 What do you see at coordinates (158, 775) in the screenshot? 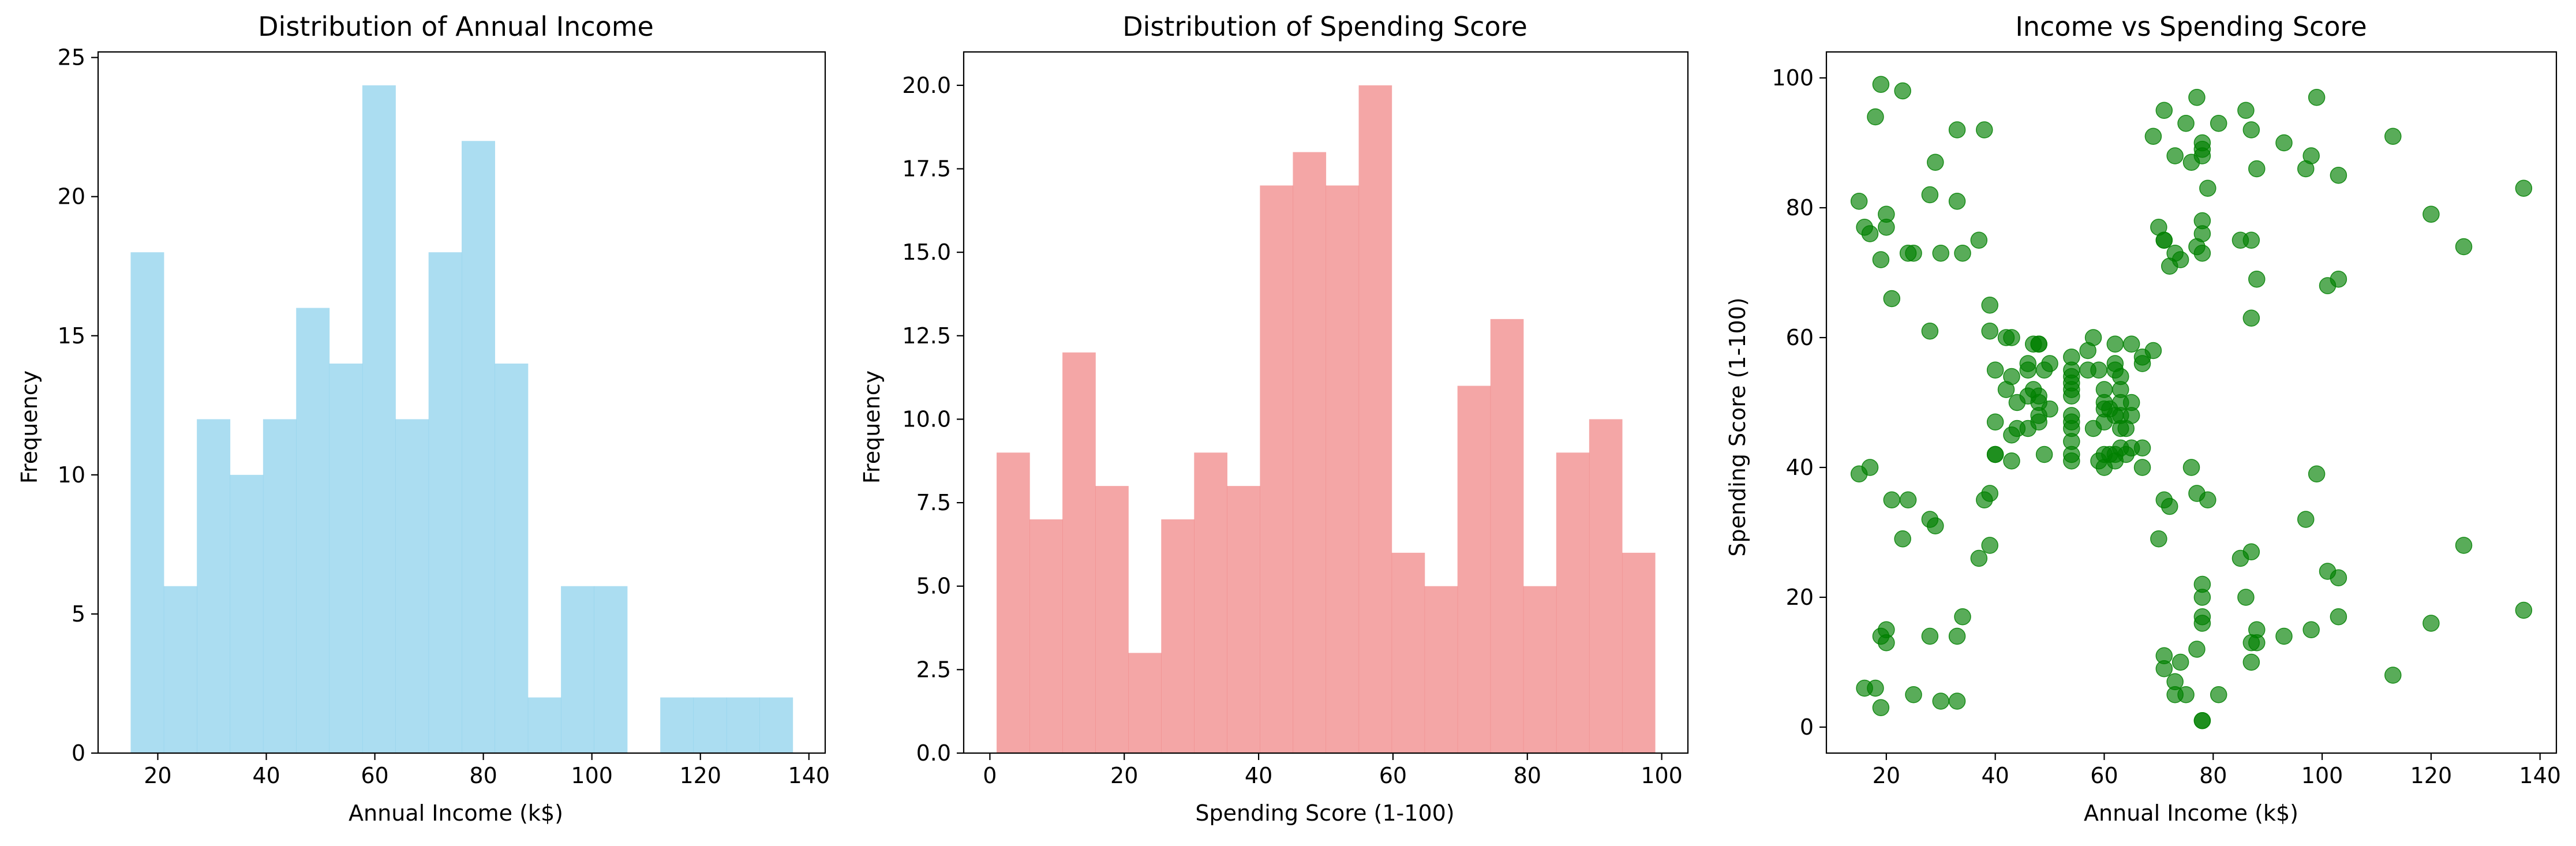
I see `income-histogram-xtick-label: 20` at bounding box center [158, 775].